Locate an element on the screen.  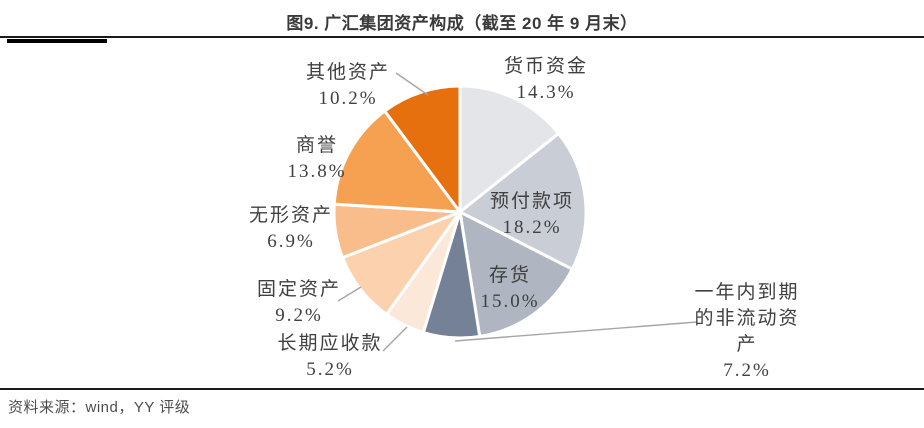
header-rule-accent is located at coordinates (57, 41).